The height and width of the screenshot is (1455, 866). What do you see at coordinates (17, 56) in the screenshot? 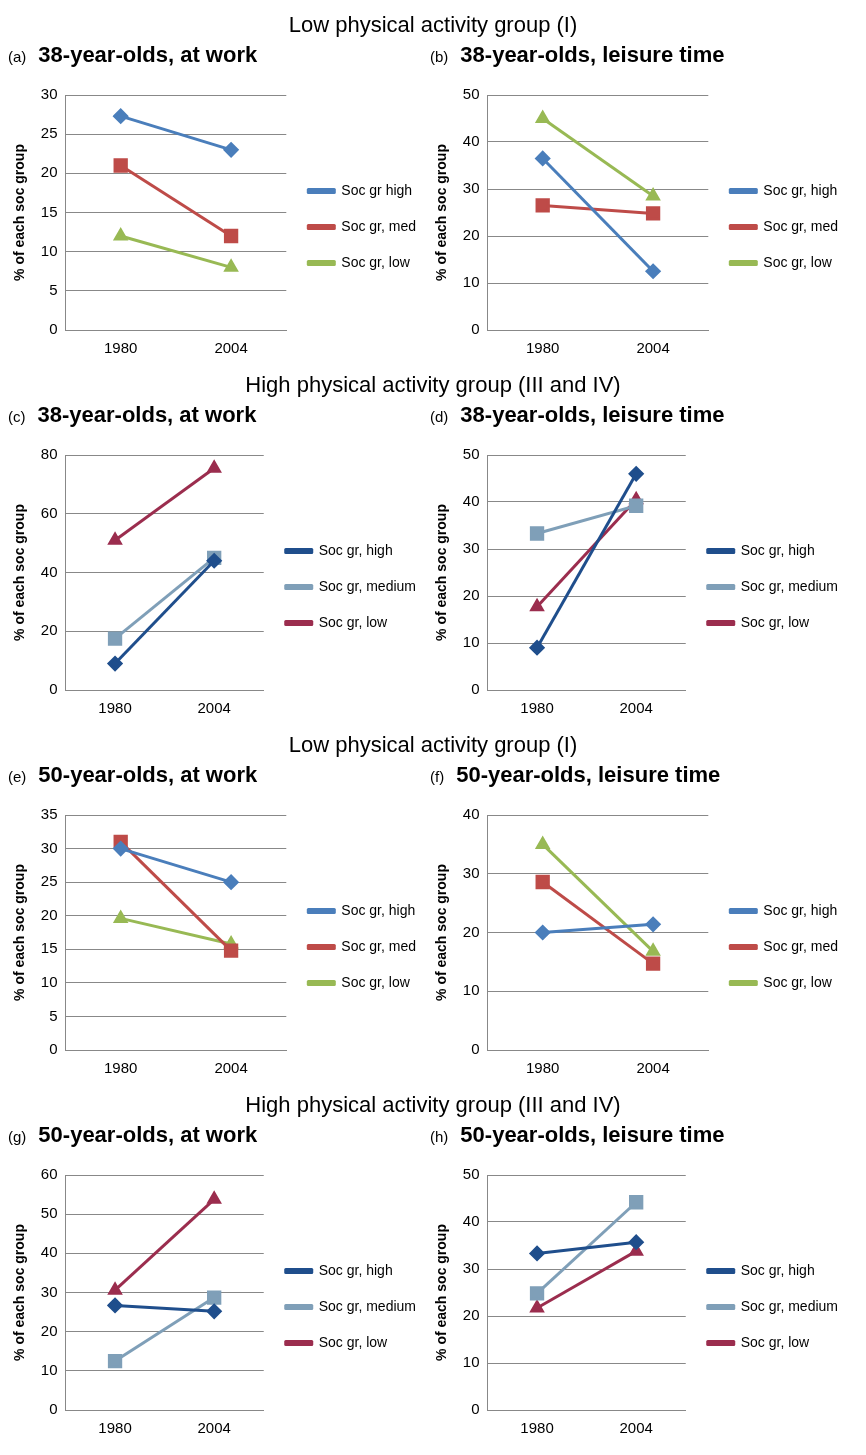
I see `text: (a)` at bounding box center [17, 56].